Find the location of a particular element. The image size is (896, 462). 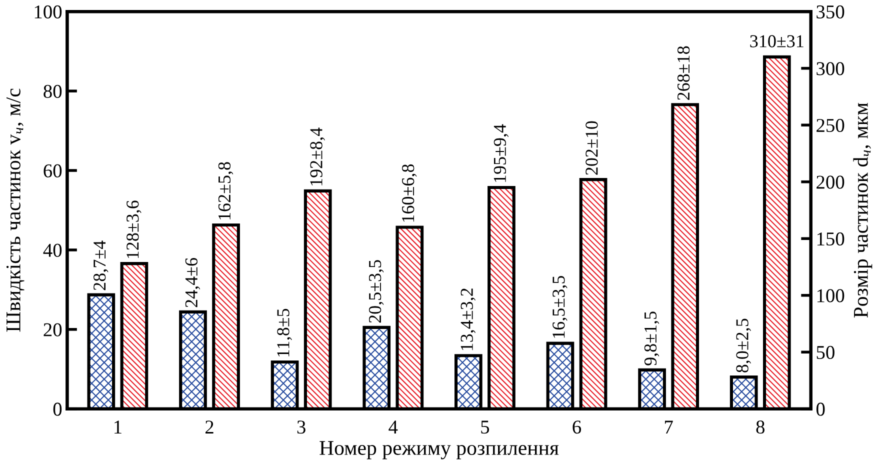

data-label: 28,7±4 is located at coordinates (101, 265).